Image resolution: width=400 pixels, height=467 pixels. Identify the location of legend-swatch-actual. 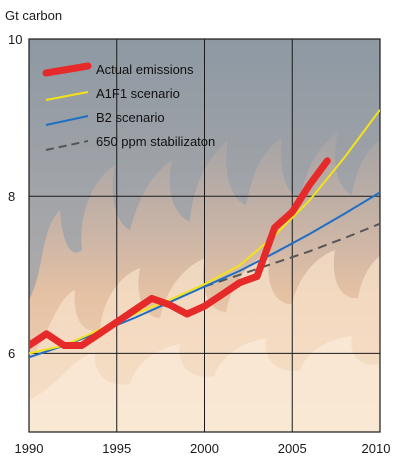
(67, 69).